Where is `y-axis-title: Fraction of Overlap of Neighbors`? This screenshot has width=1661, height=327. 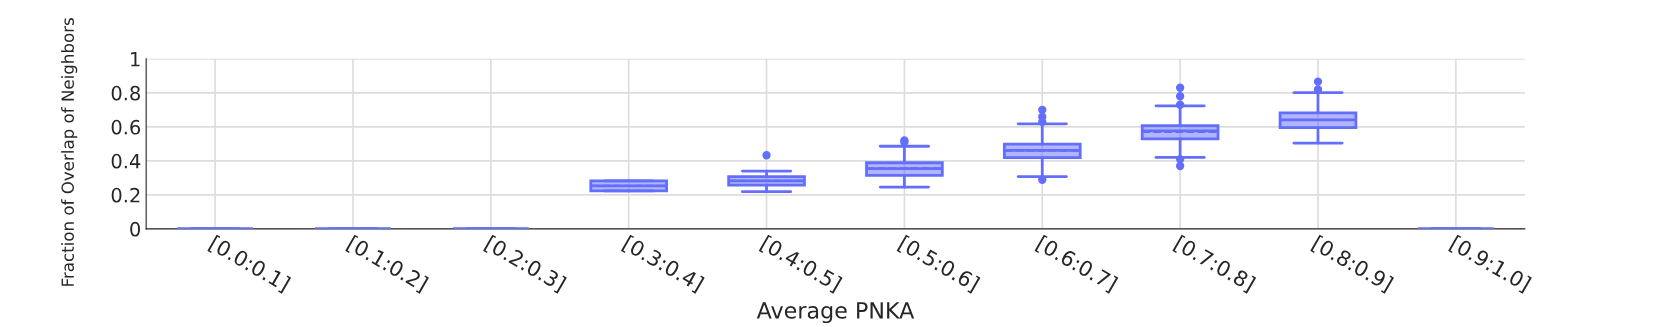
y-axis-title: Fraction of Overlap of Neighbors is located at coordinates (69, 152).